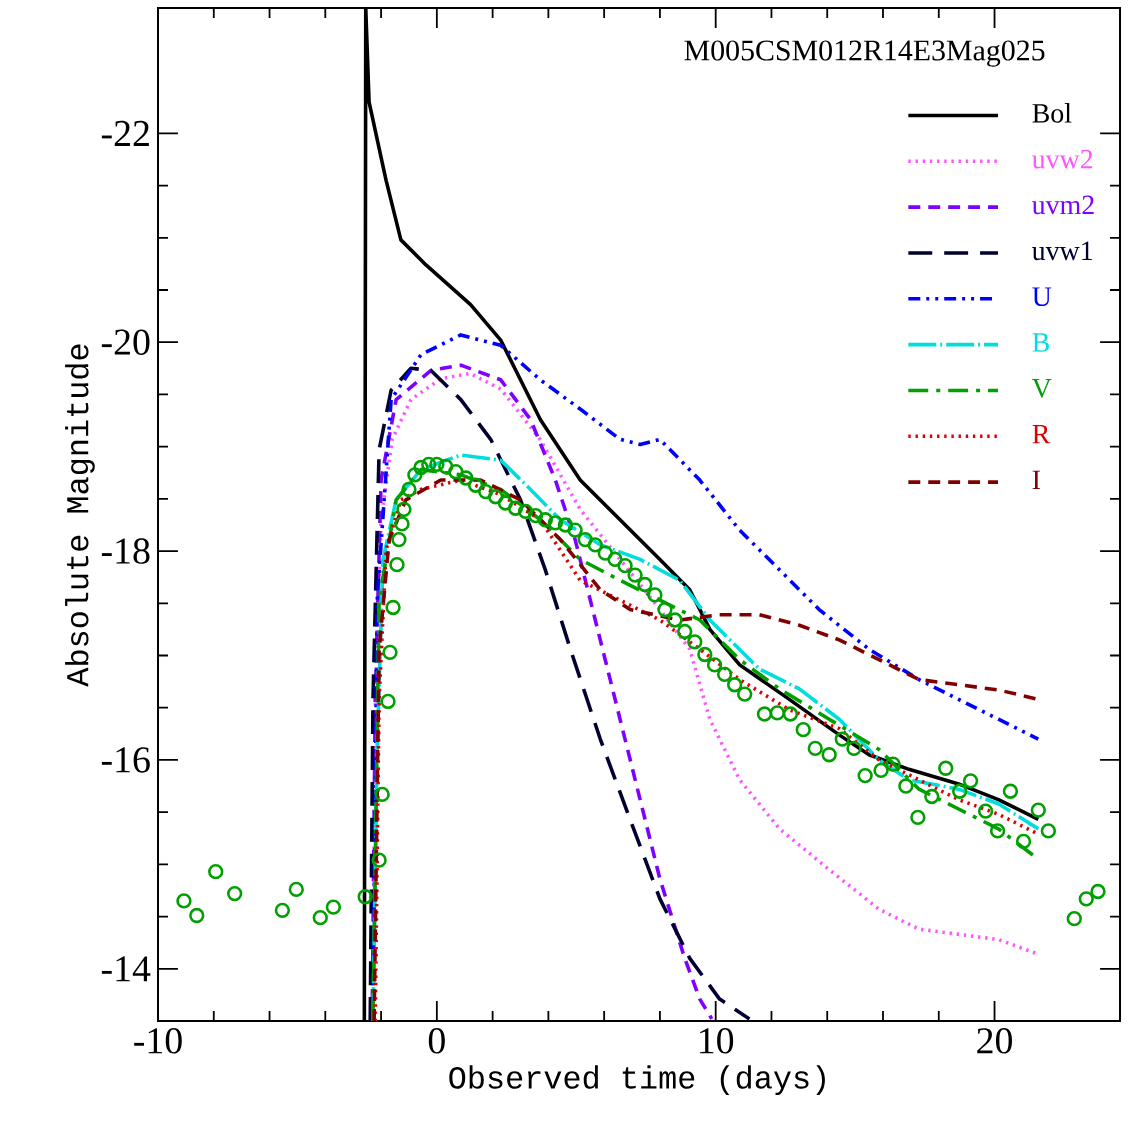 Image resolution: width=1128 pixels, height=1131 pixels. I want to click on legend-label: U, so click(1042, 297).